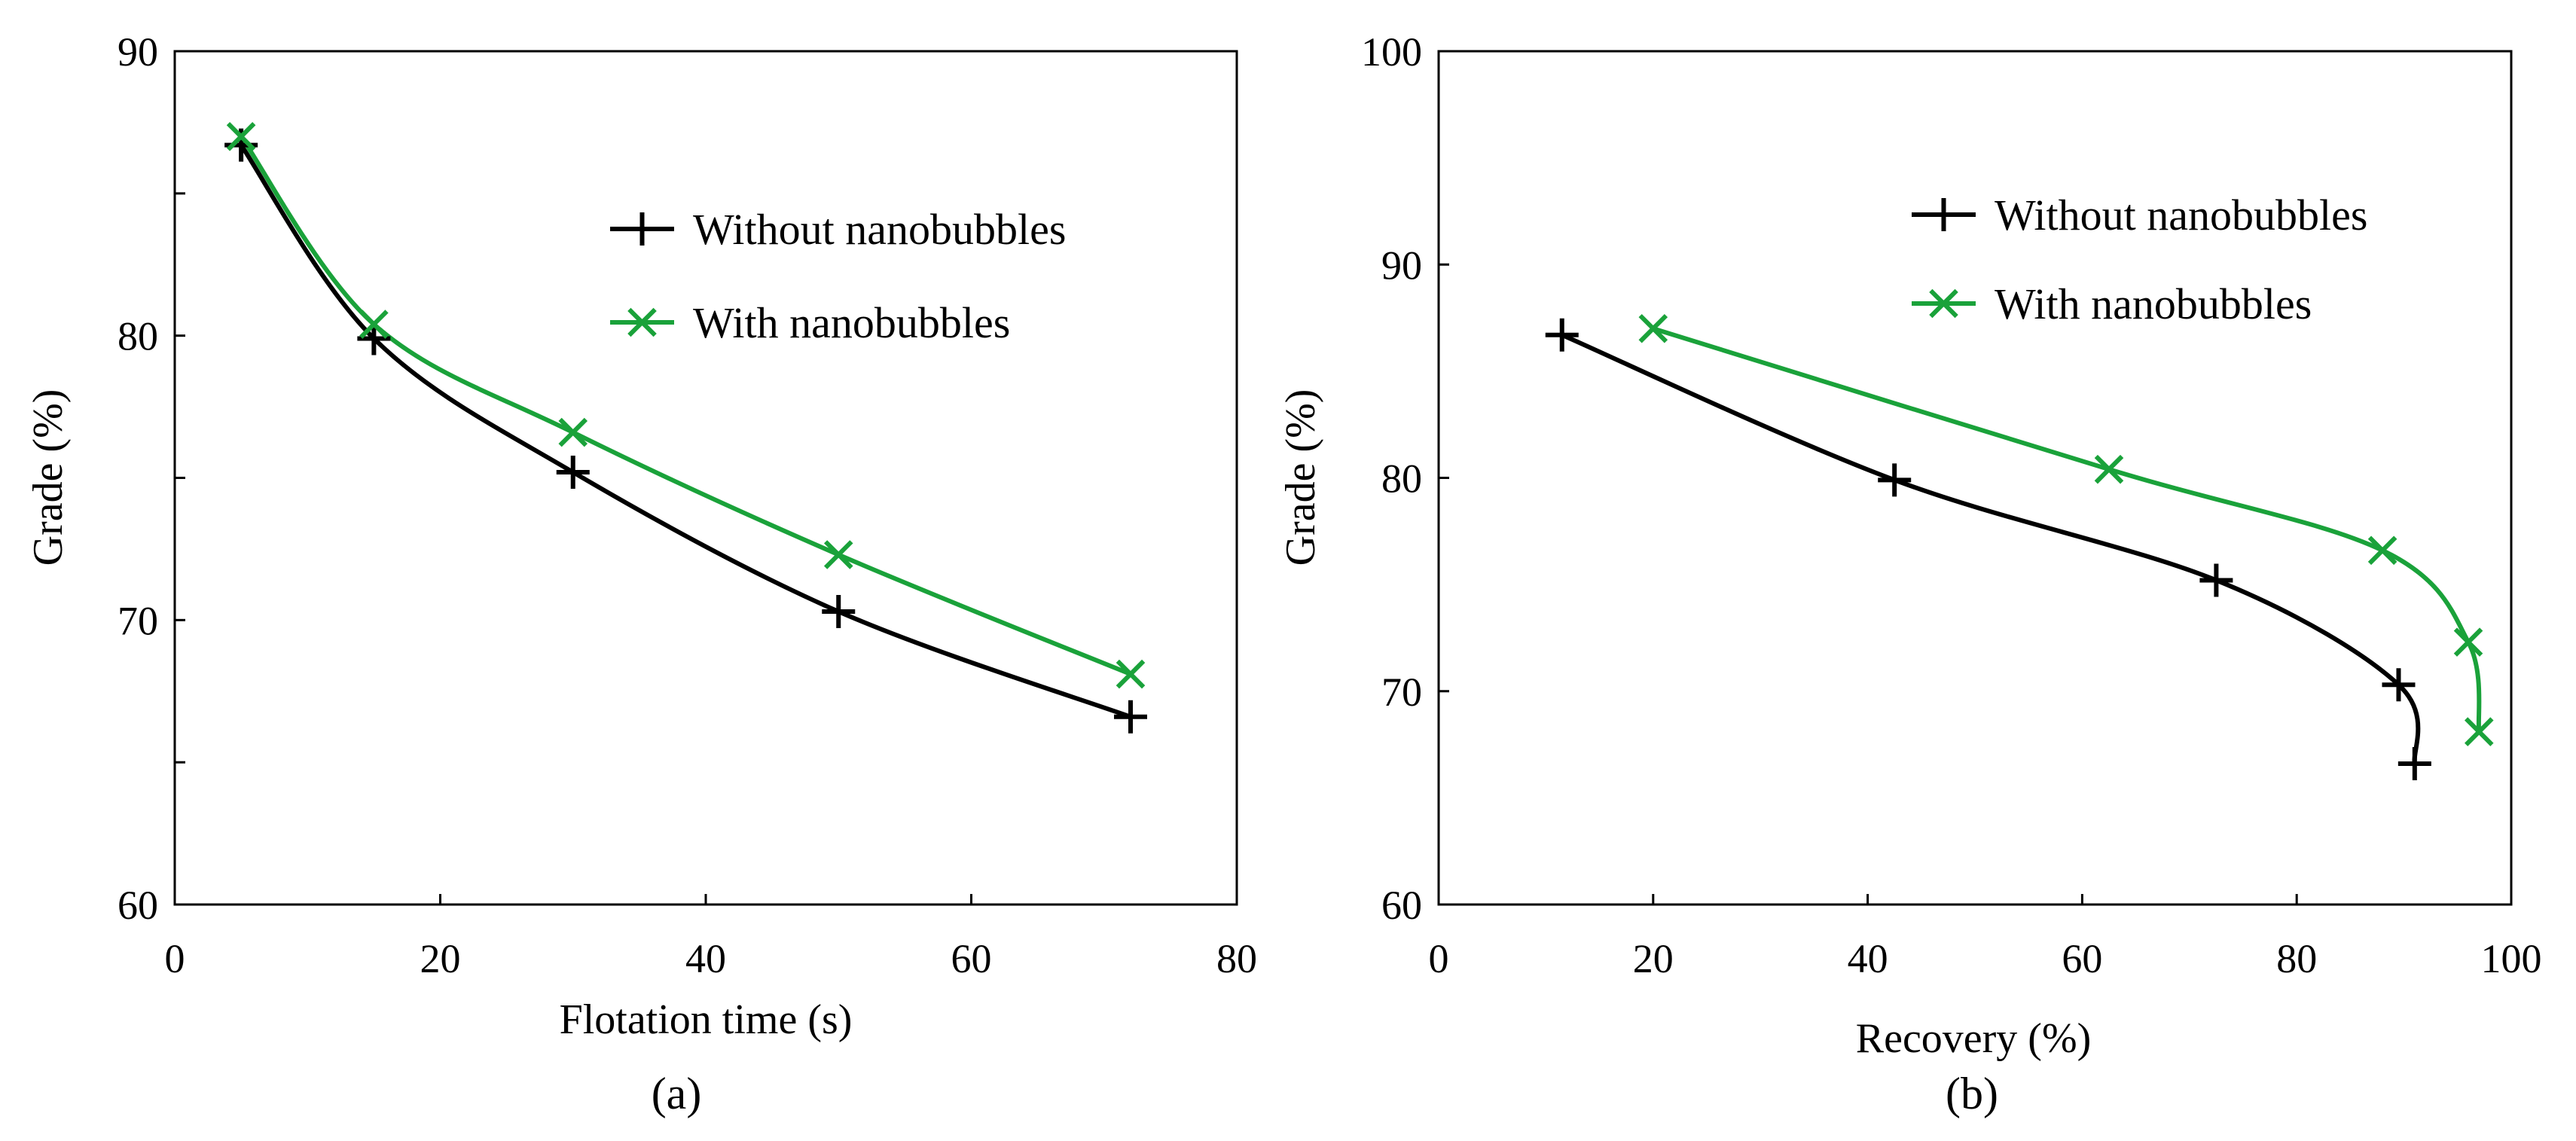  Describe the element at coordinates (2181, 215) in the screenshot. I see `legend-label-without-b: Without nanobubbles` at that location.